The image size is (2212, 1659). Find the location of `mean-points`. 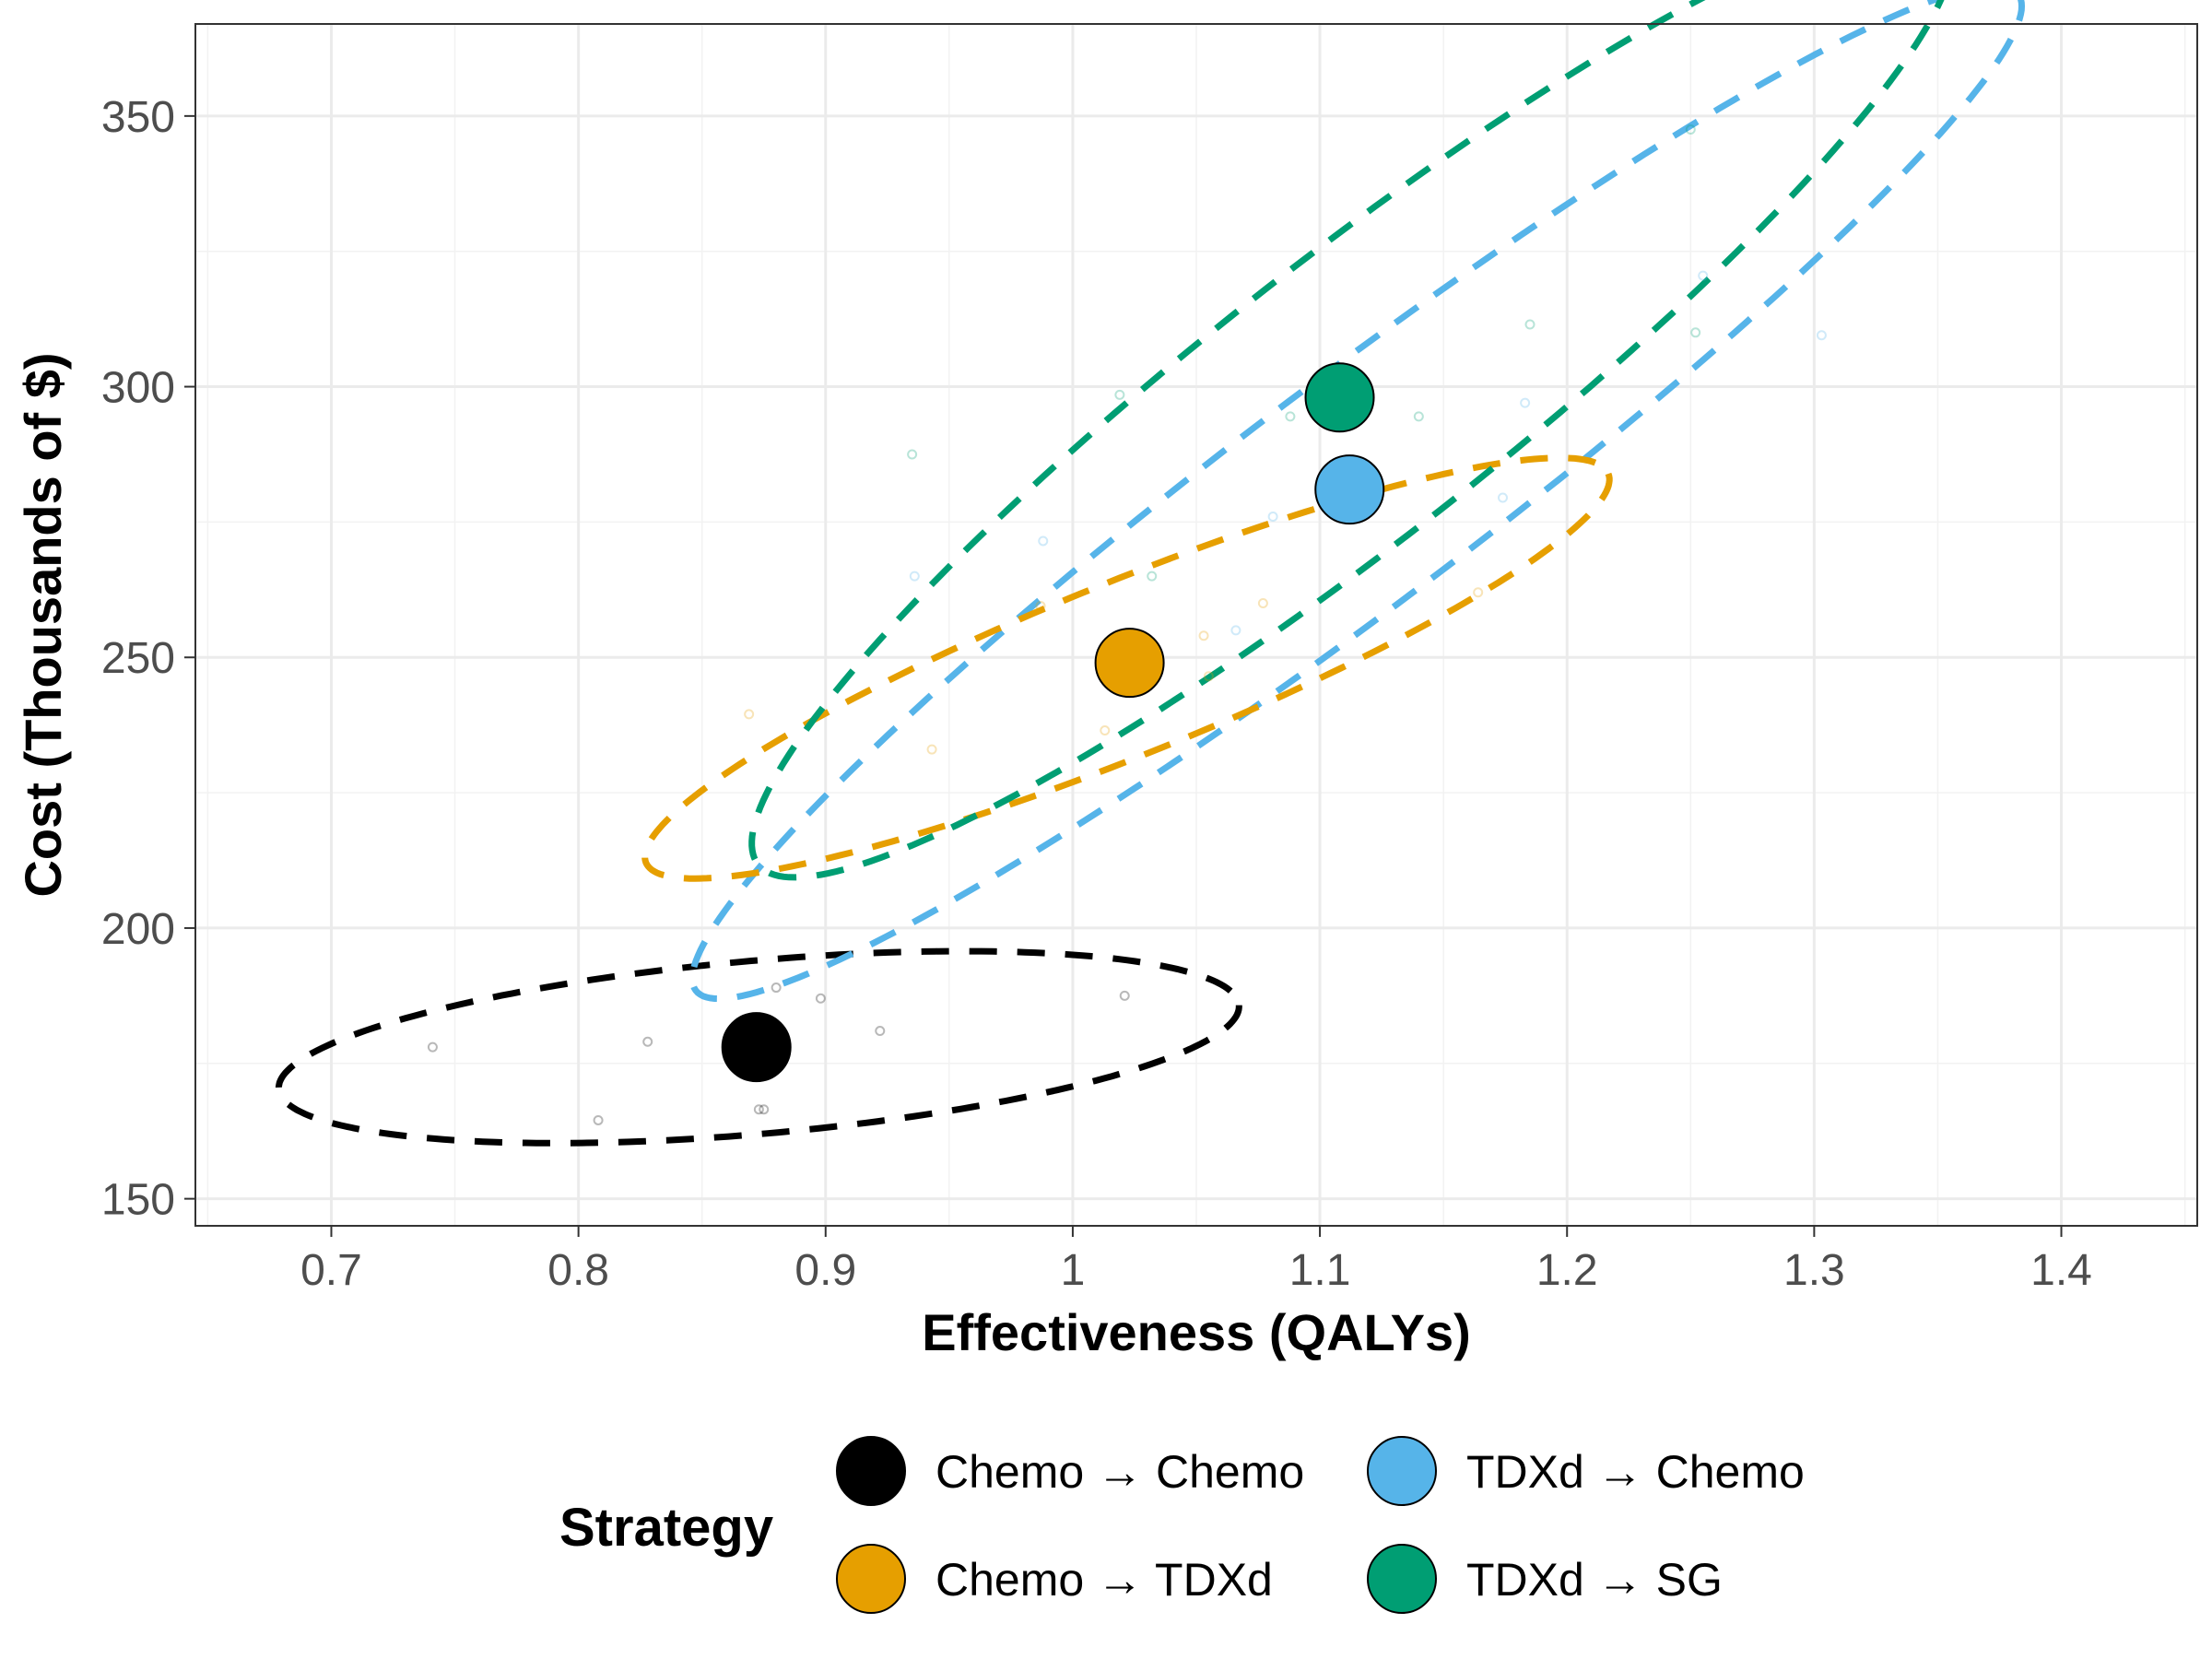

mean-points is located at coordinates (1053, 722).